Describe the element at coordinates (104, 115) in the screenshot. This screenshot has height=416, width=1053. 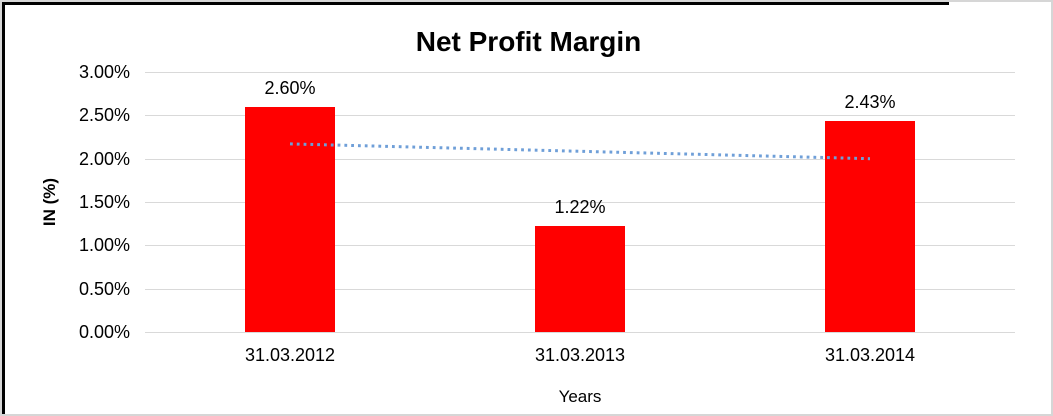
I see `y-axis-tick-label: 2.50%` at that location.